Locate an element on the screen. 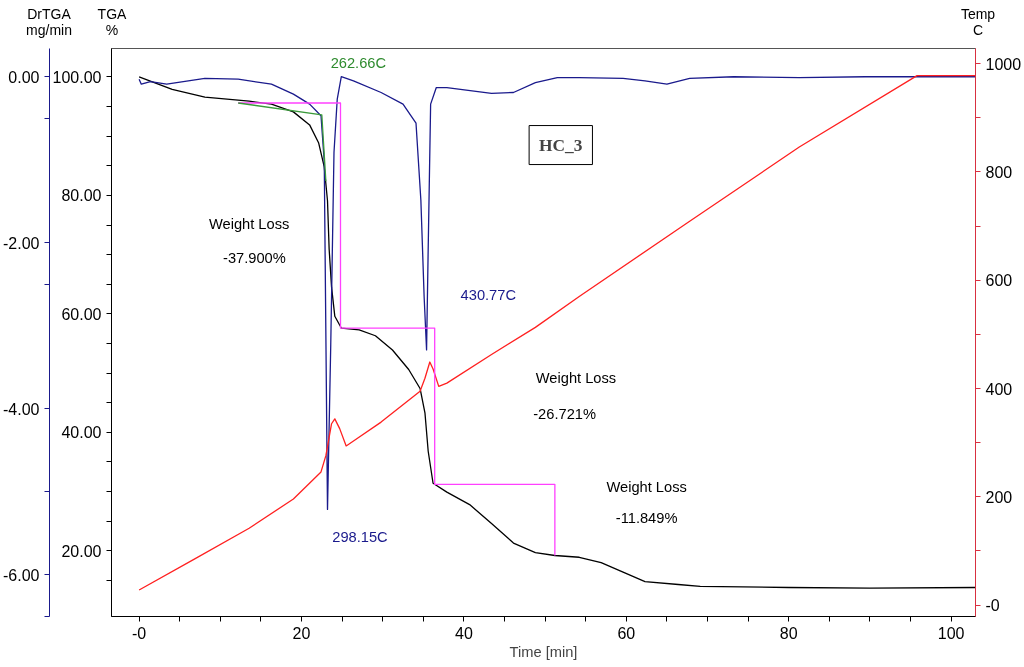  annotation: -37.900% is located at coordinates (254, 257).